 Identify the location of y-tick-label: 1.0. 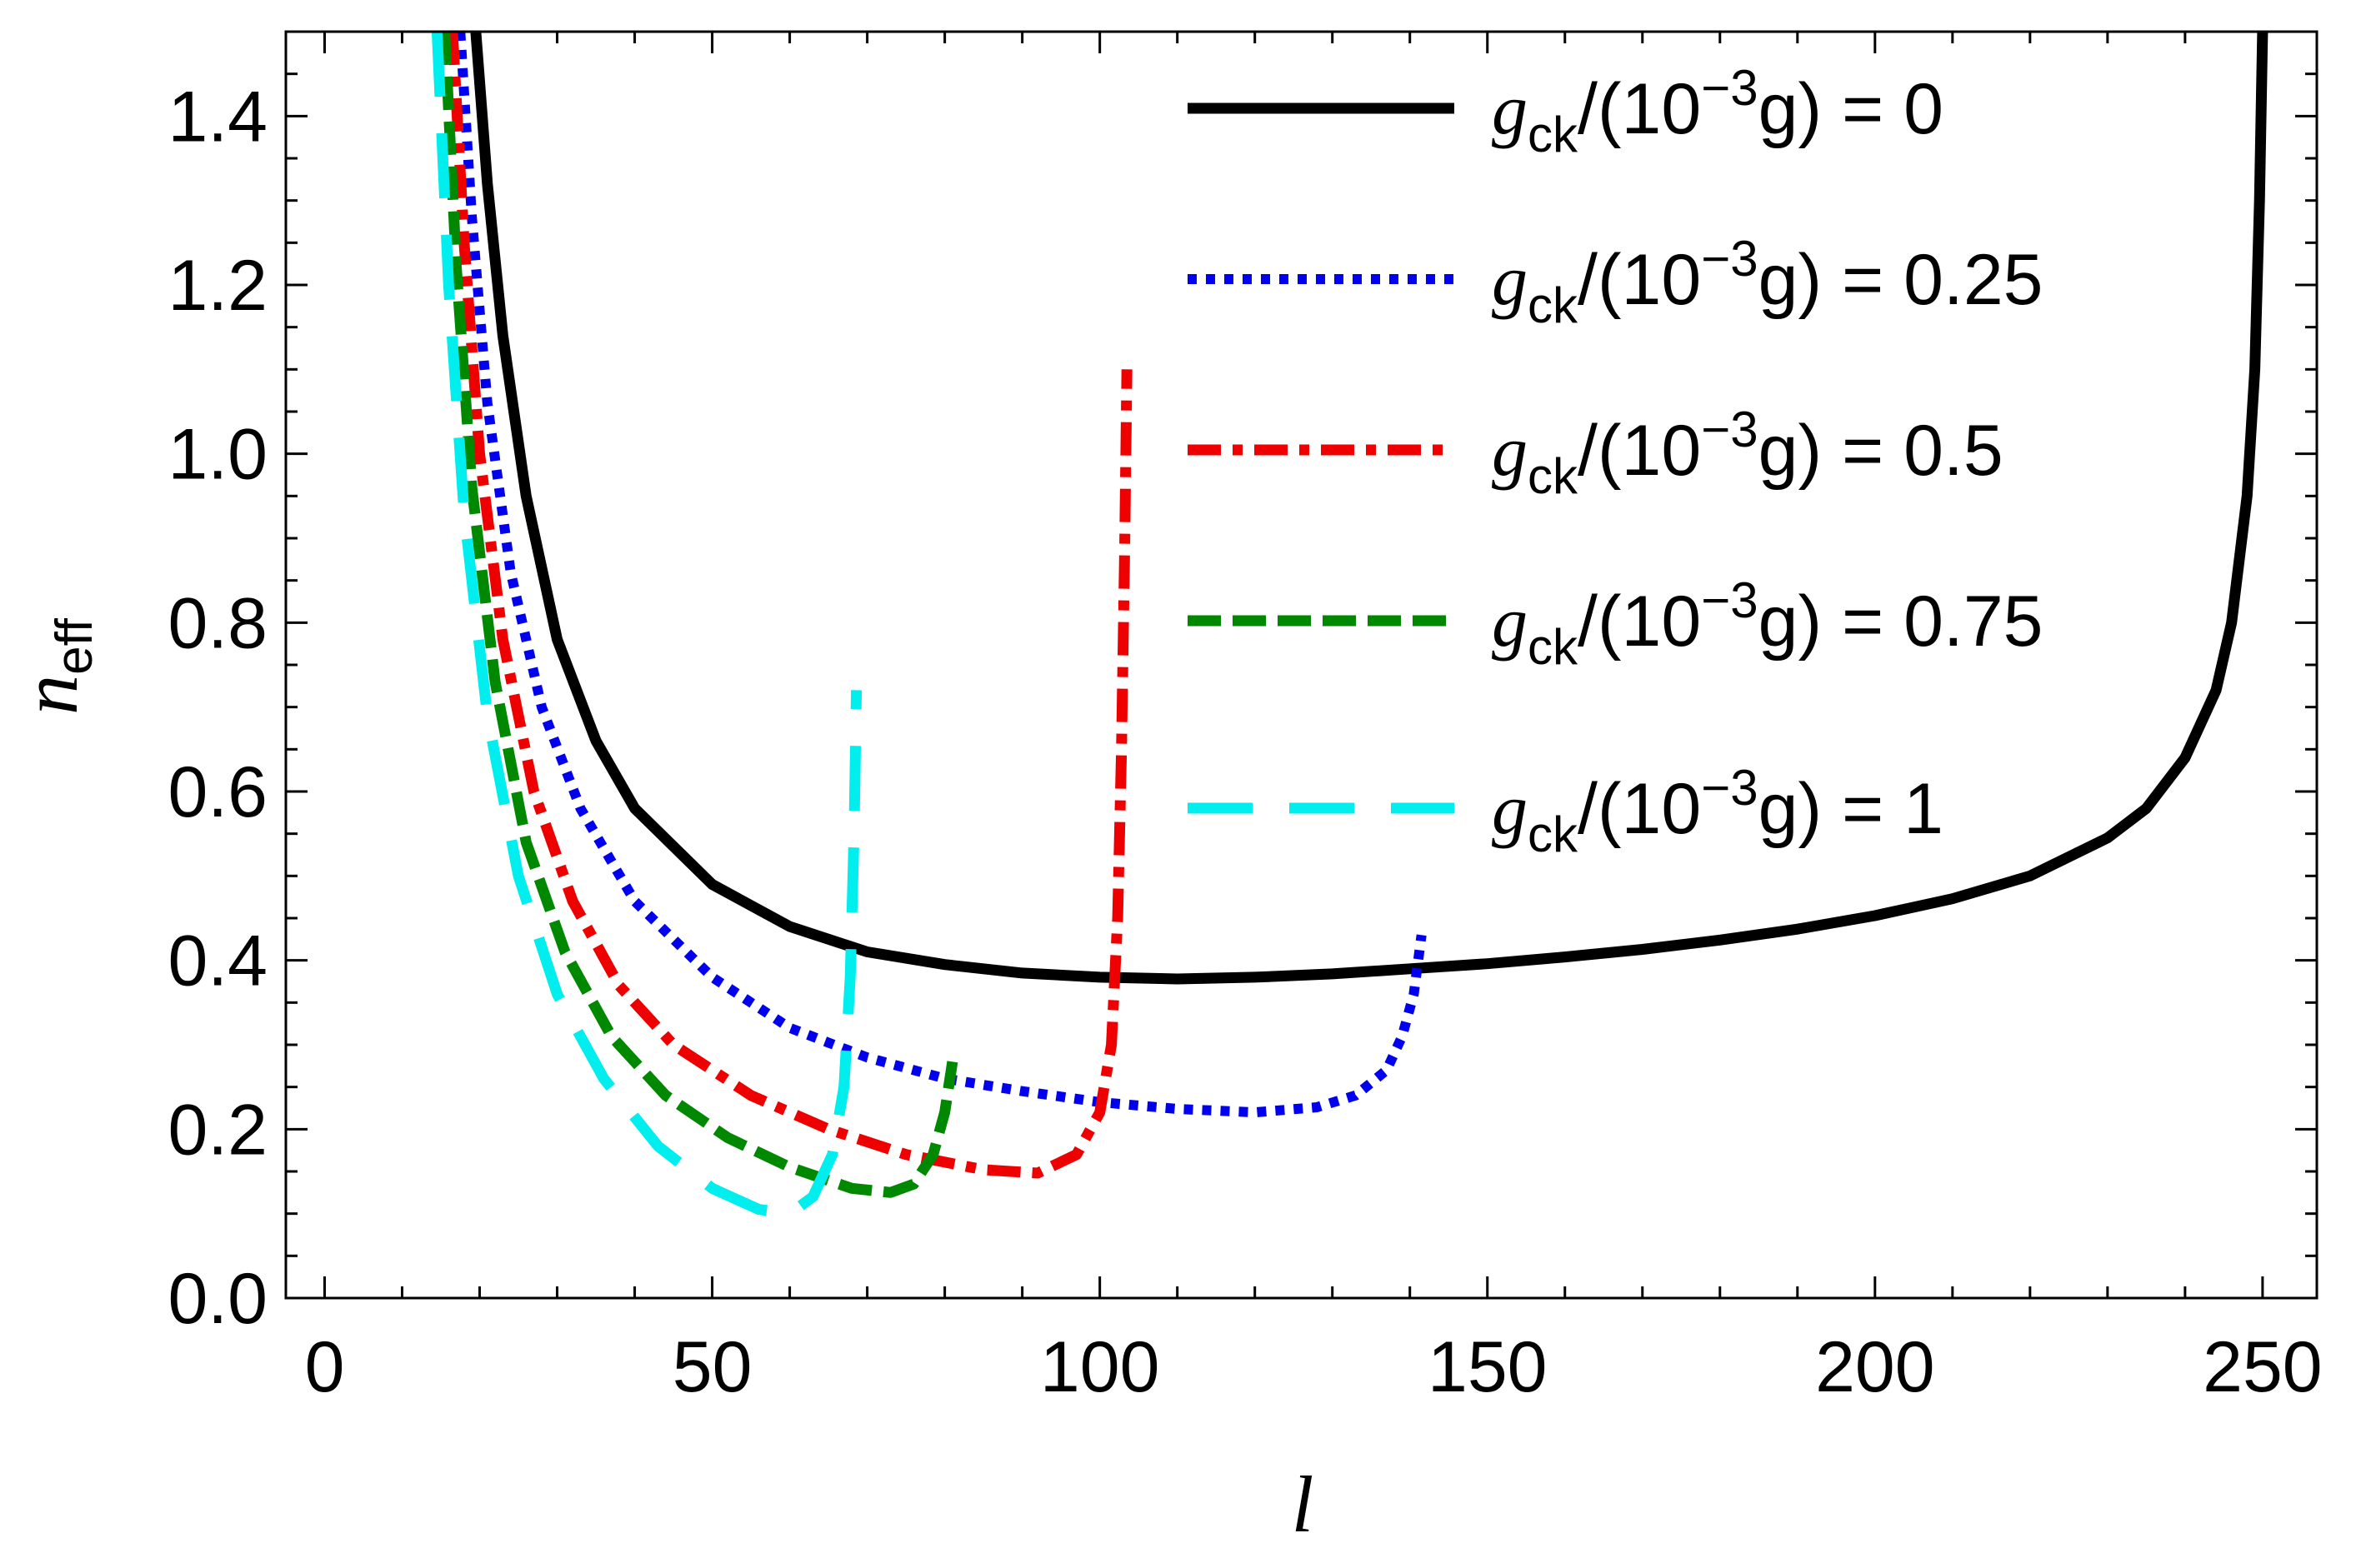
(218, 455).